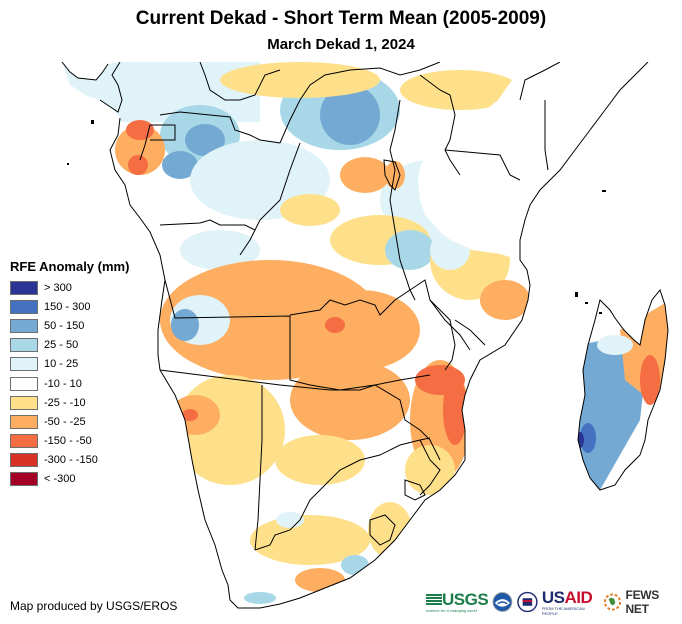 Image resolution: width=682 pixels, height=624 pixels. I want to click on legend-item: -25 - -10, so click(69, 402).